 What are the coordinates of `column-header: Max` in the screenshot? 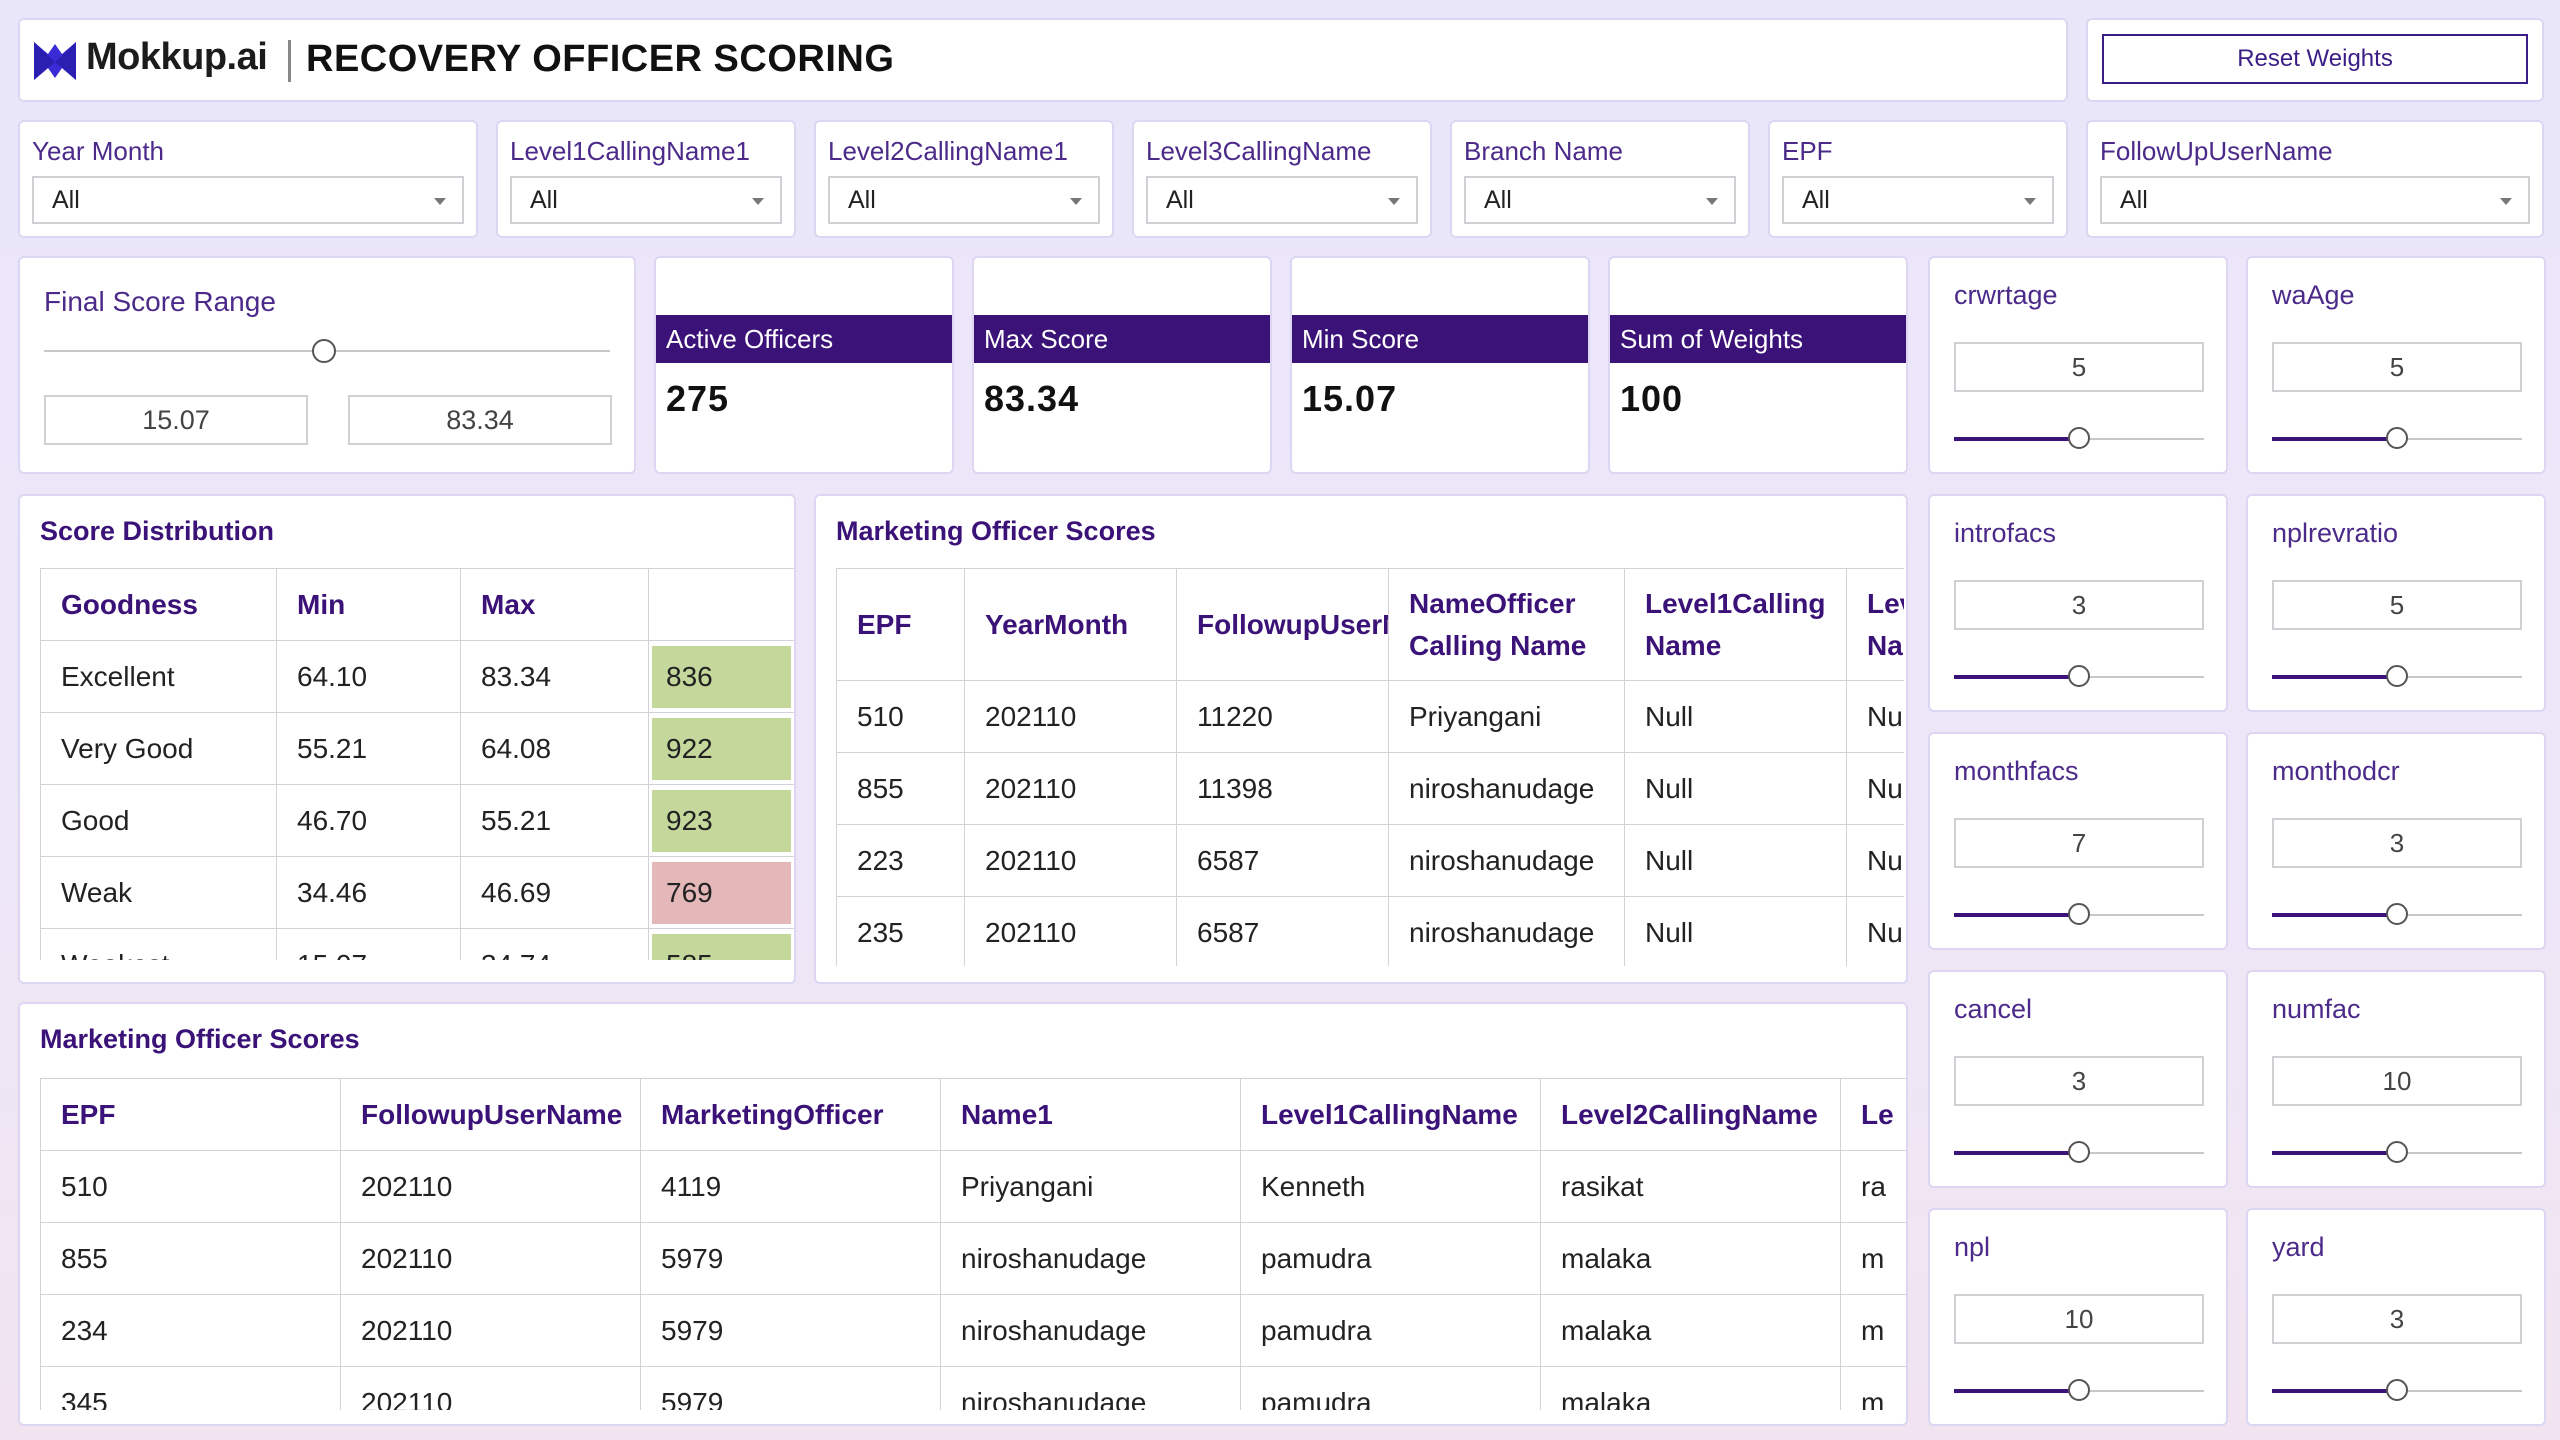 It's located at (554, 604).